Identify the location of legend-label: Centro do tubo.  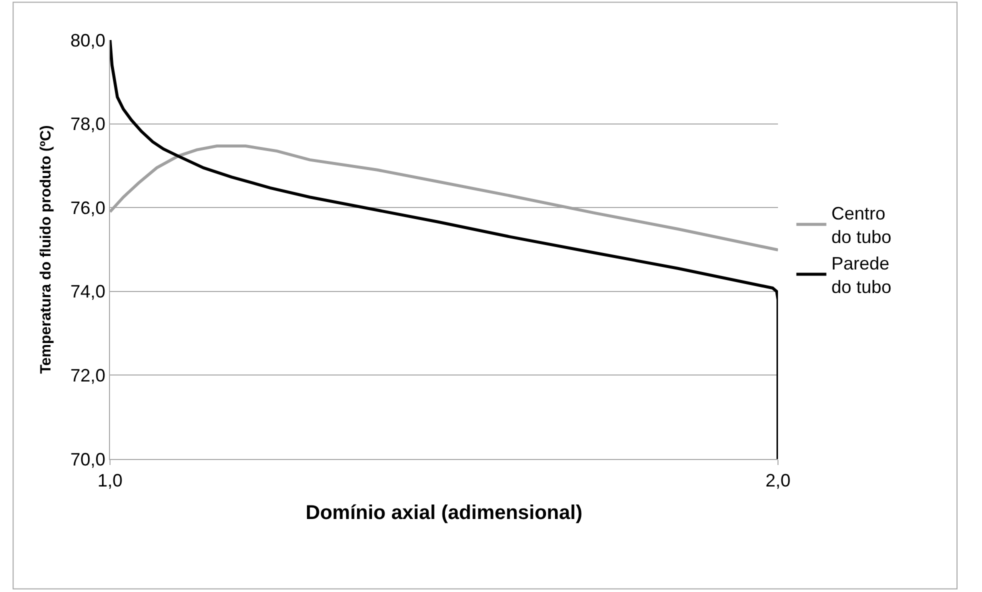
(861, 226).